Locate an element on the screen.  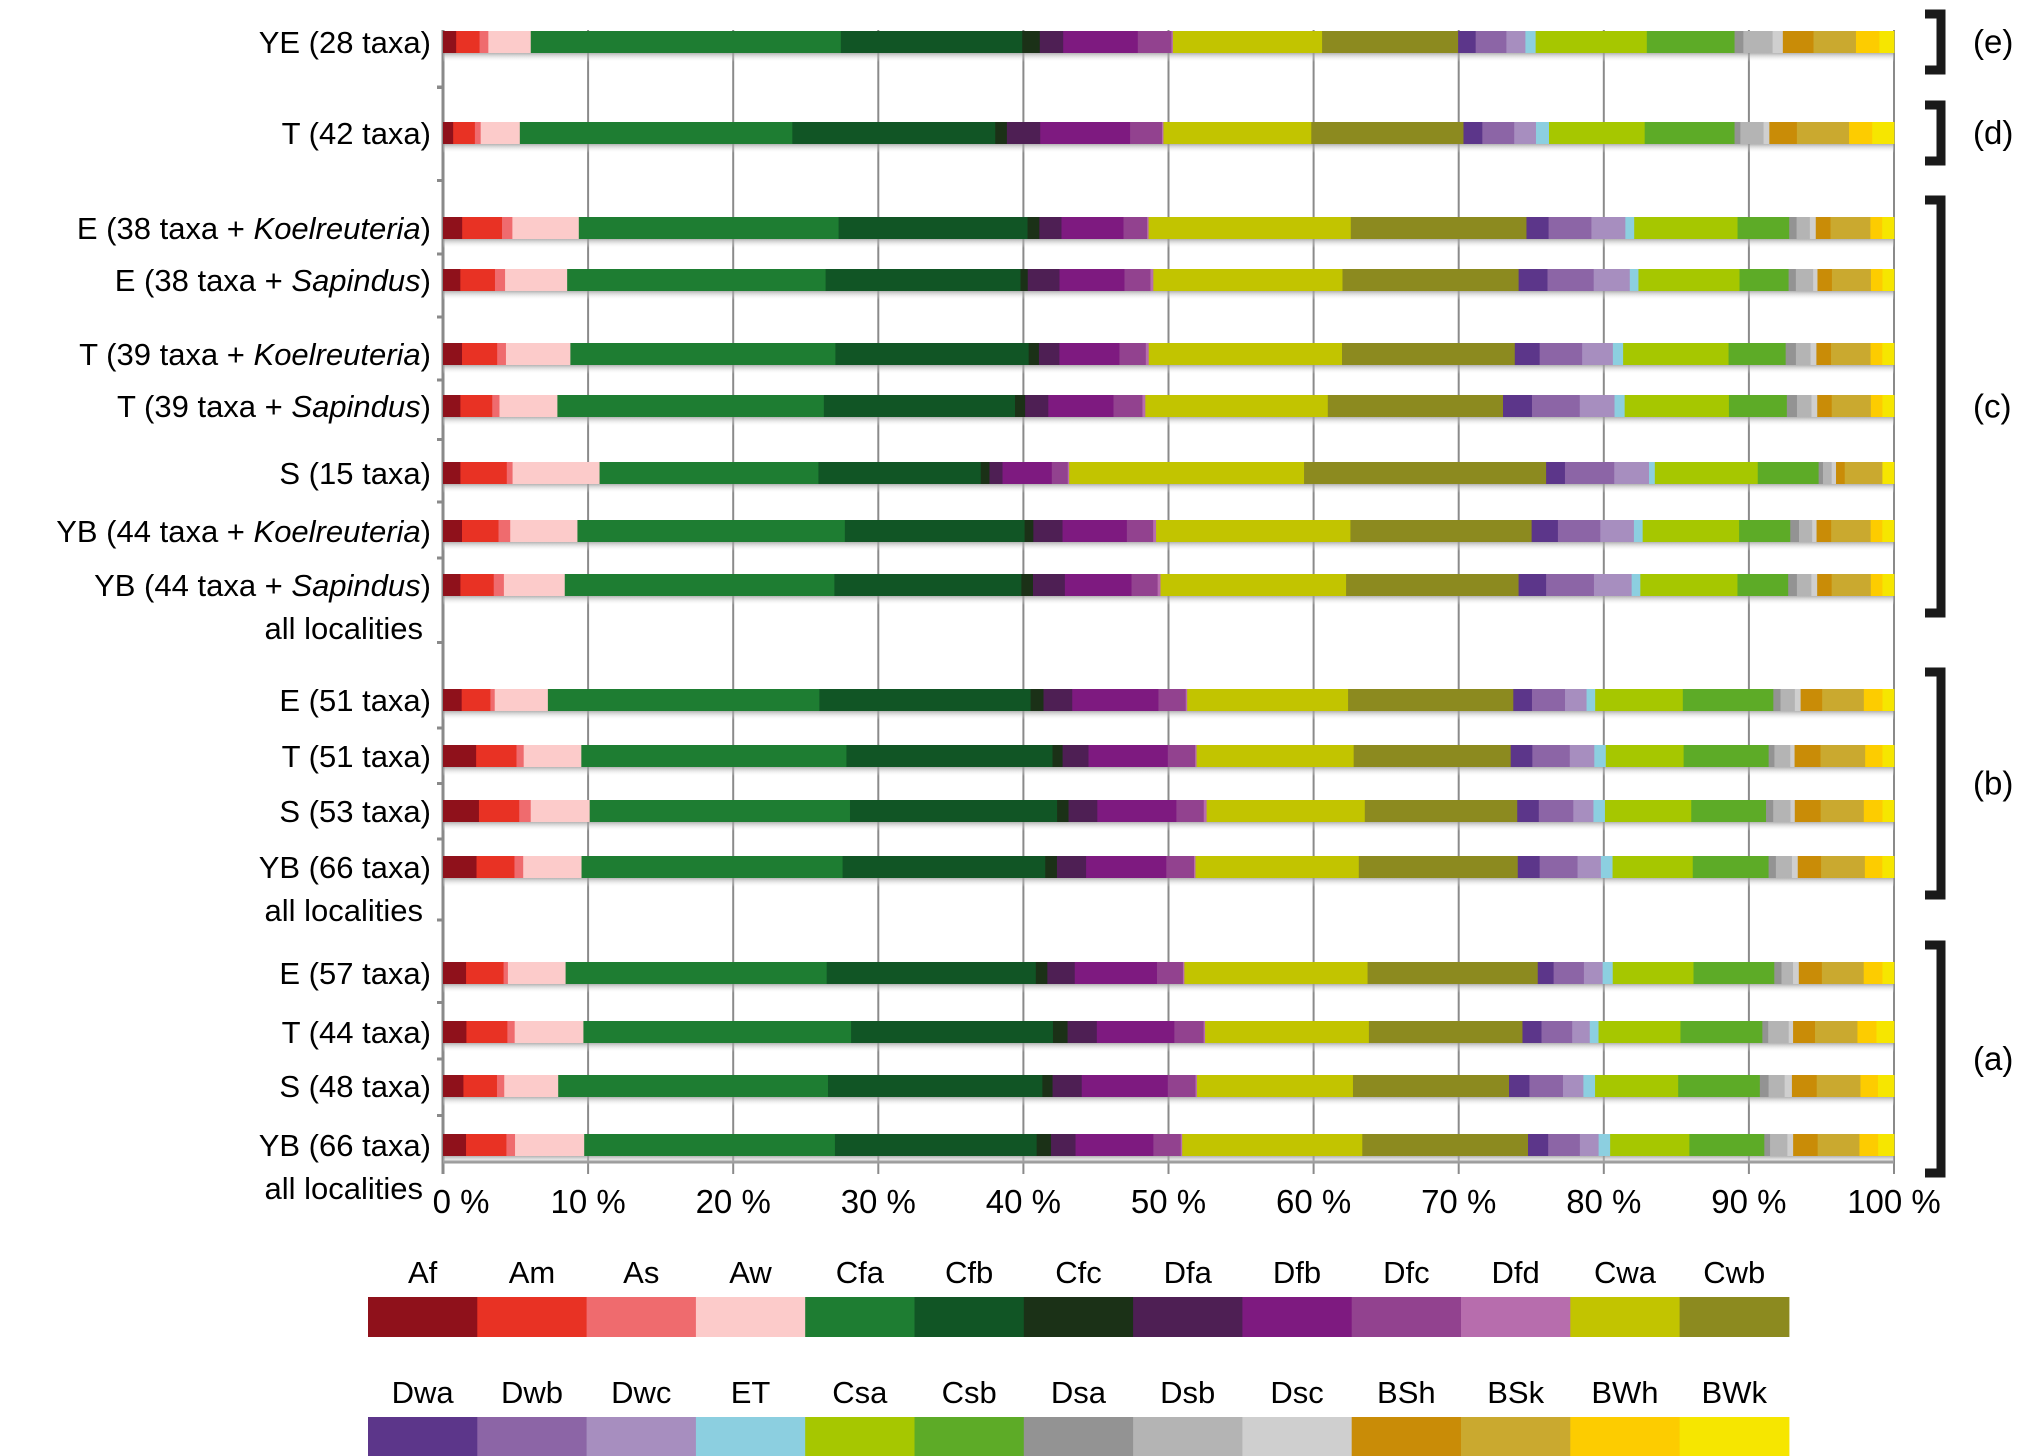
bar-segment-dwc is located at coordinates (1589, 1145).